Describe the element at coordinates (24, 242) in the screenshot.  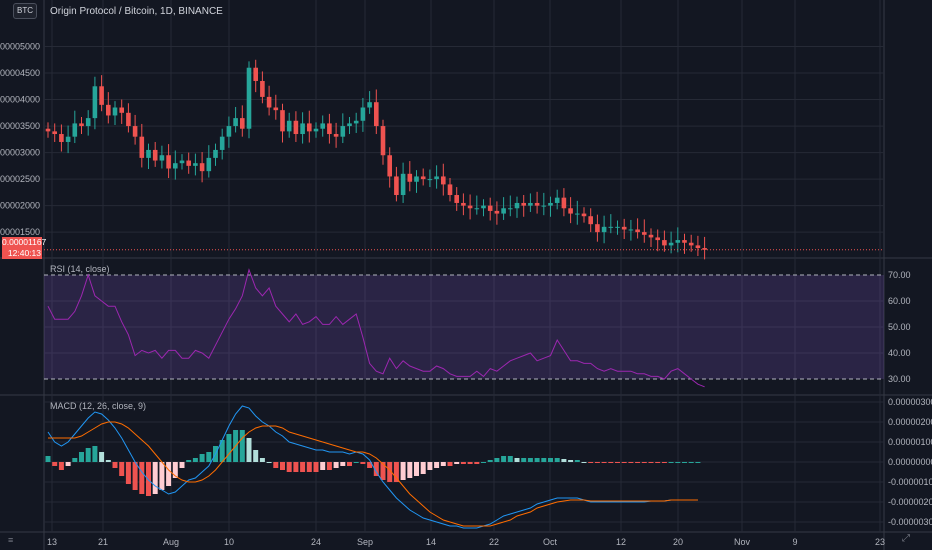
I see `last-price: 0.00001167` at that location.